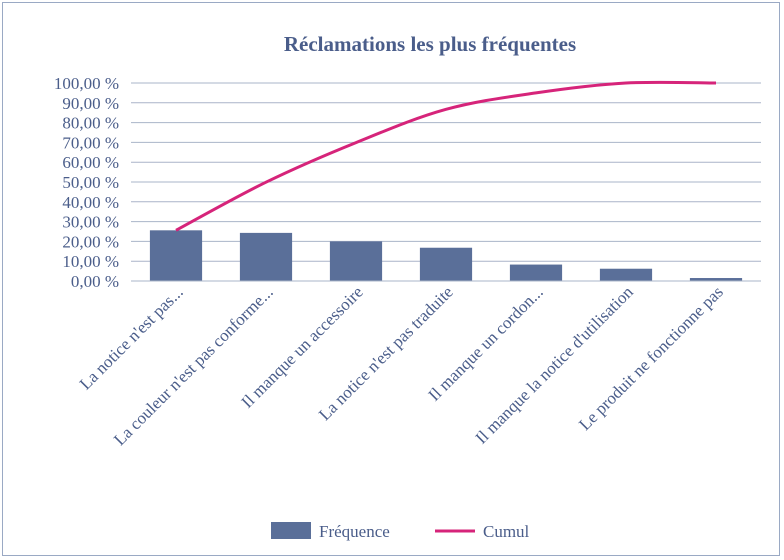 This screenshot has height=560, width=784. What do you see at coordinates (95, 281) in the screenshot?
I see `y-tick-label: 0,00 %` at bounding box center [95, 281].